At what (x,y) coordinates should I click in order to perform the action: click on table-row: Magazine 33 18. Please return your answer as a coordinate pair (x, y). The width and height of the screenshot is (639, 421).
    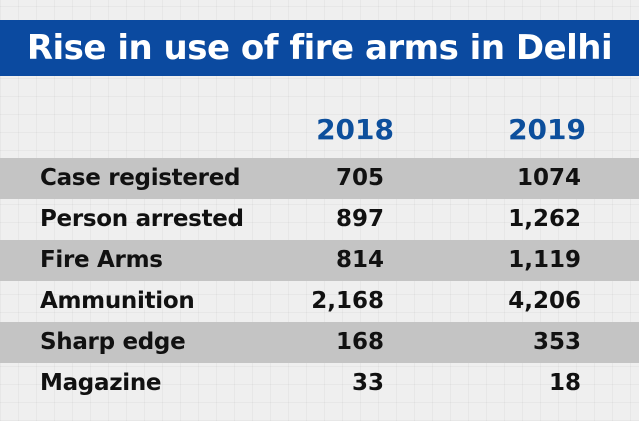
    Looking at the image, I should click on (319, 383).